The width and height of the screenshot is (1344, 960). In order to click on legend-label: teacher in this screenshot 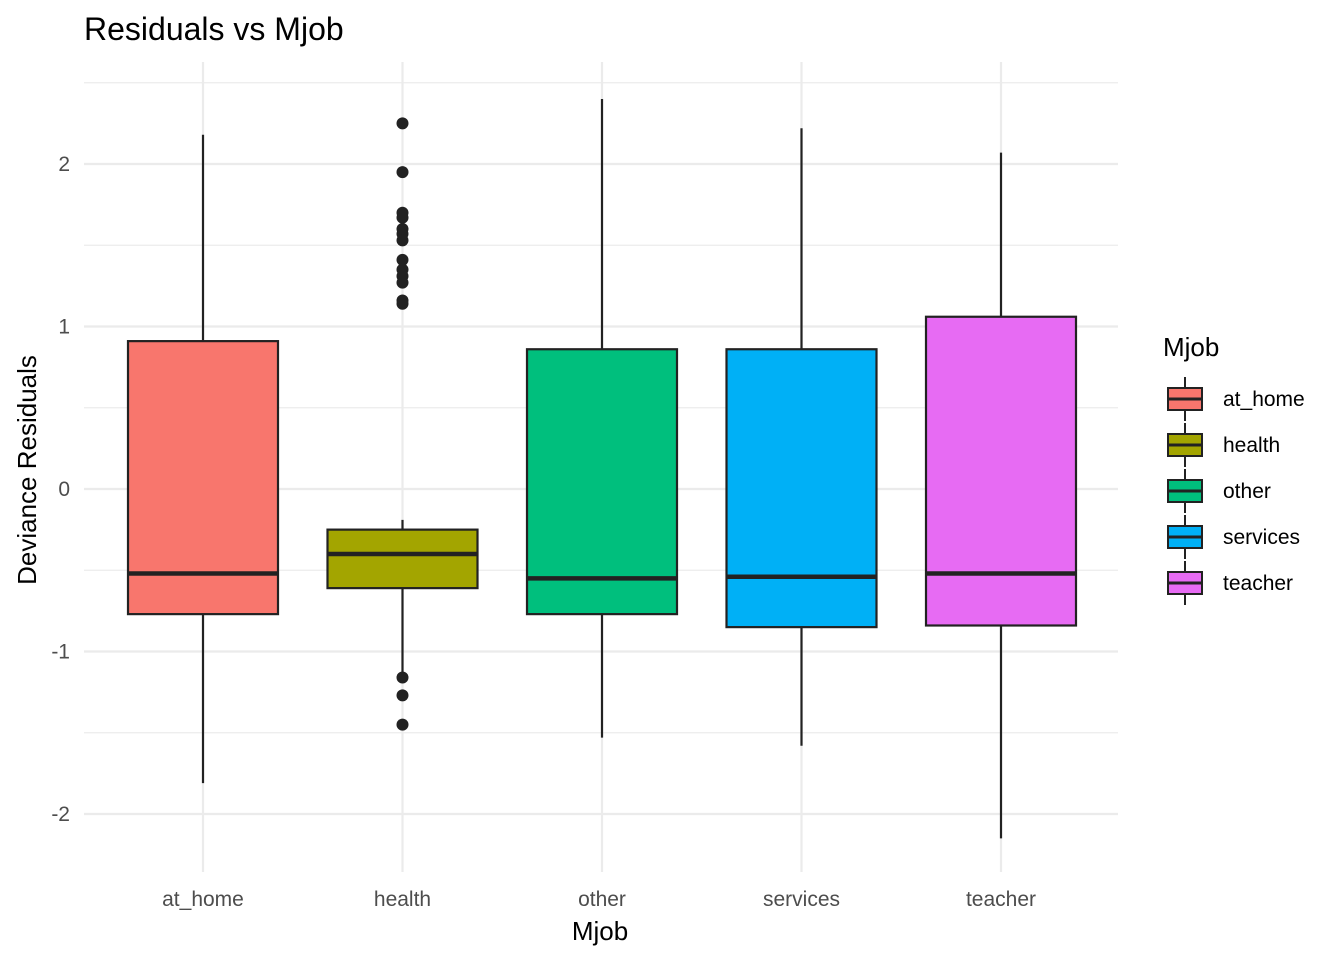, I will do `click(1258, 583)`.